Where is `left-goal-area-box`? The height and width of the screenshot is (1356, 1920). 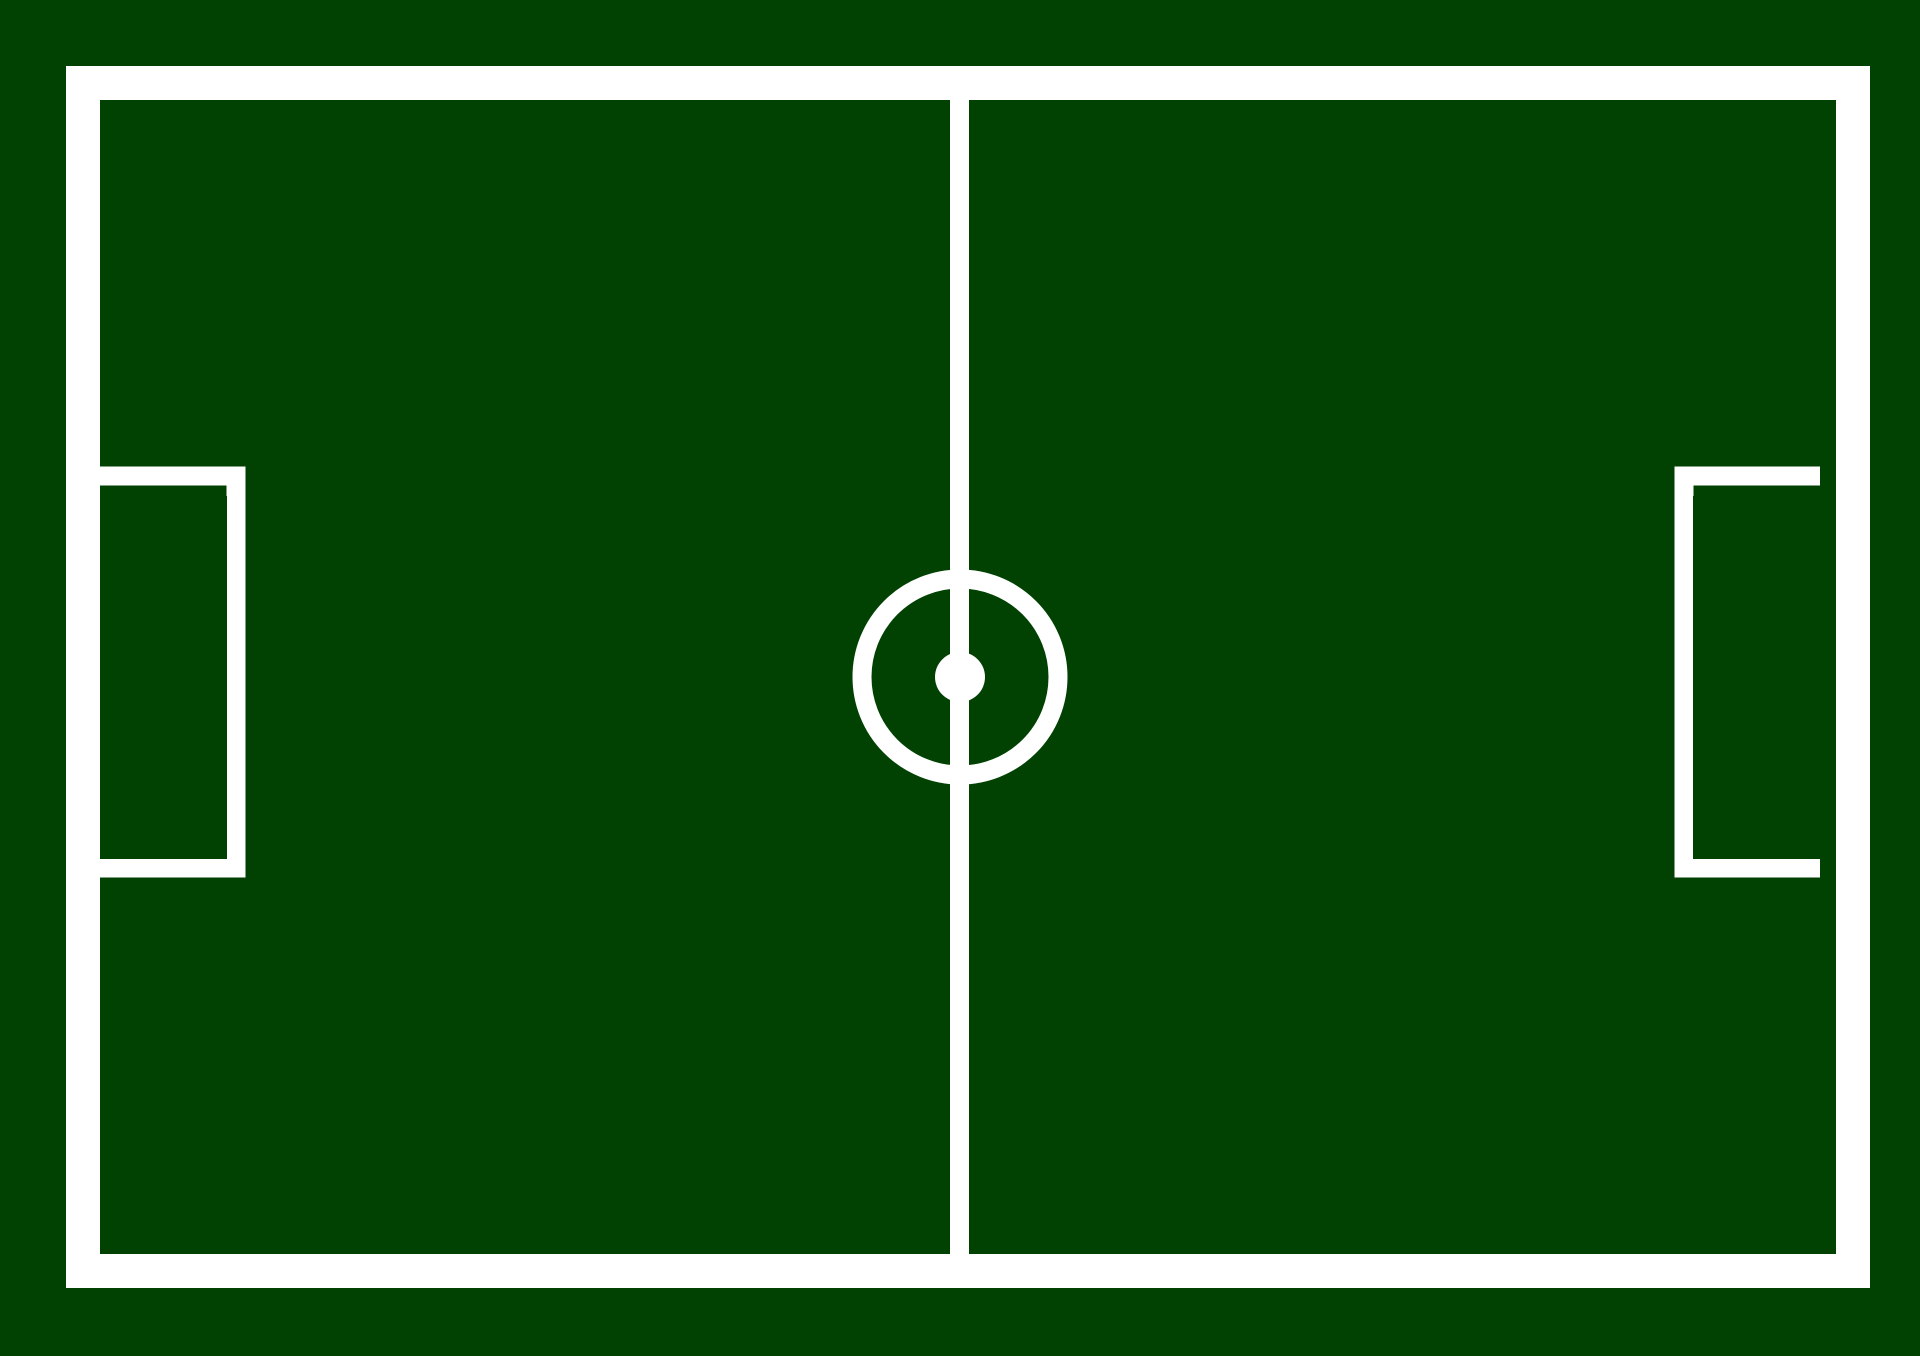
left-goal-area-box is located at coordinates (163, 677).